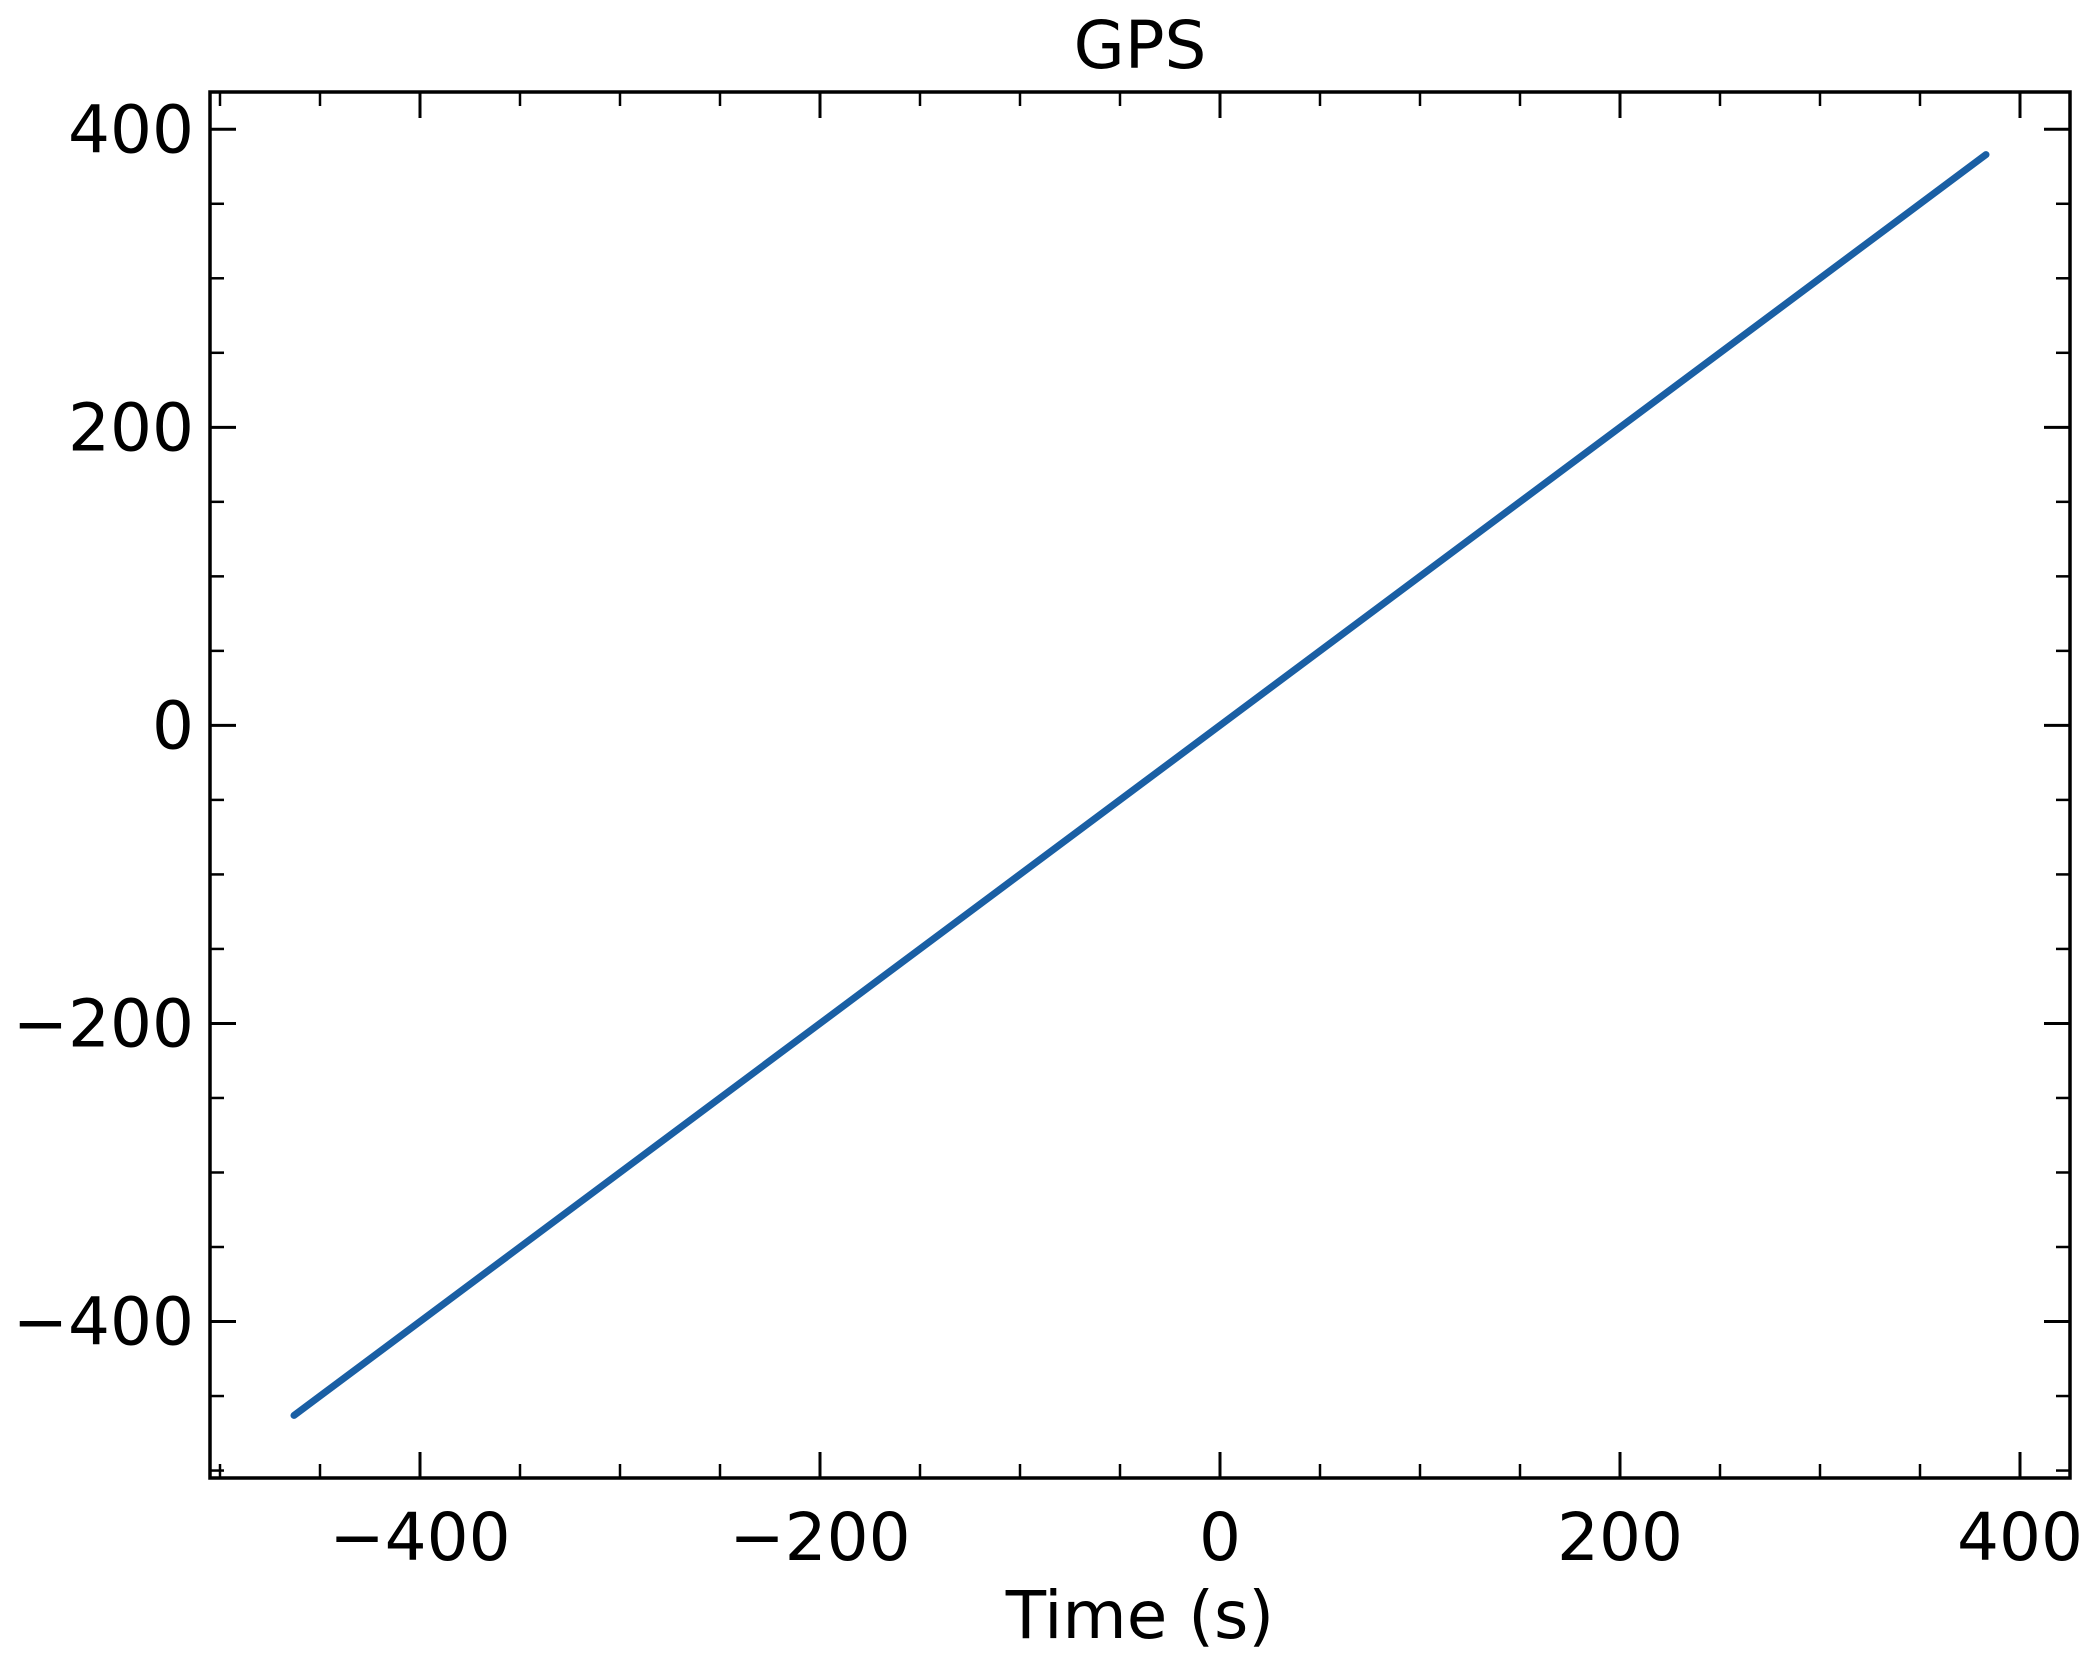 Image resolution: width=2098 pixels, height=1656 pixels. What do you see at coordinates (2020, 1537) in the screenshot?
I see `x-tick-label: 400` at bounding box center [2020, 1537].